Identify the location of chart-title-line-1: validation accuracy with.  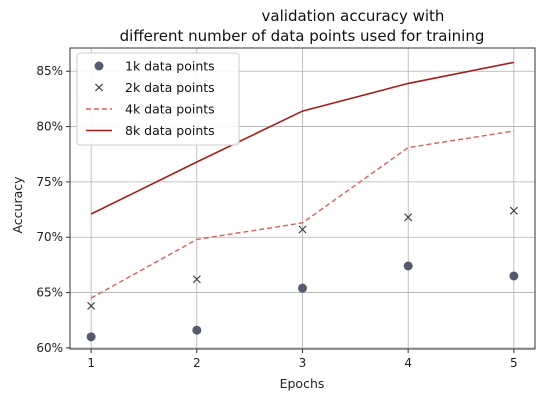
(353, 16).